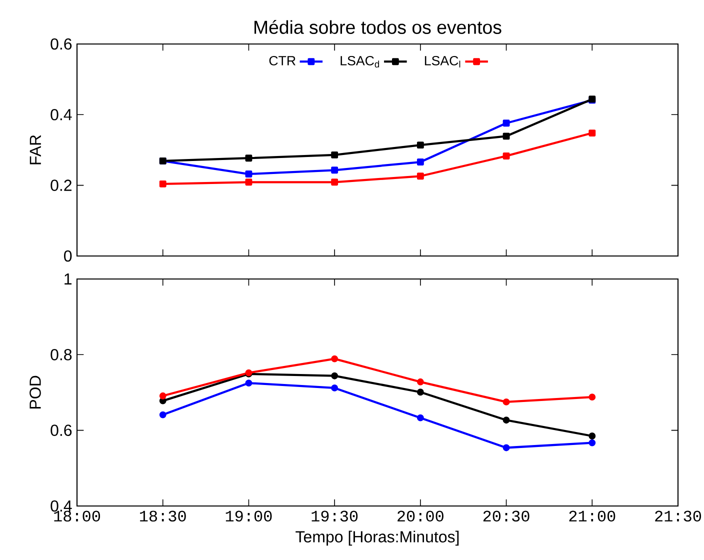  I want to click on x-axis-title: Tempo [Horas:Minutos], so click(377, 538).